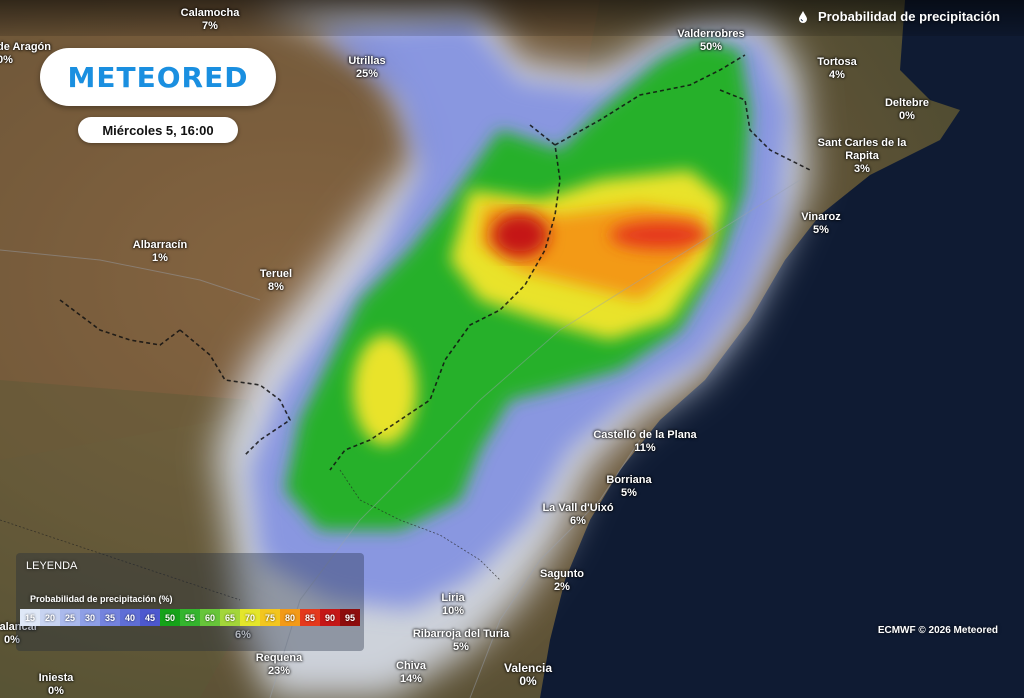  What do you see at coordinates (250, 617) in the screenshot?
I see `legend-cell: 70` at bounding box center [250, 617].